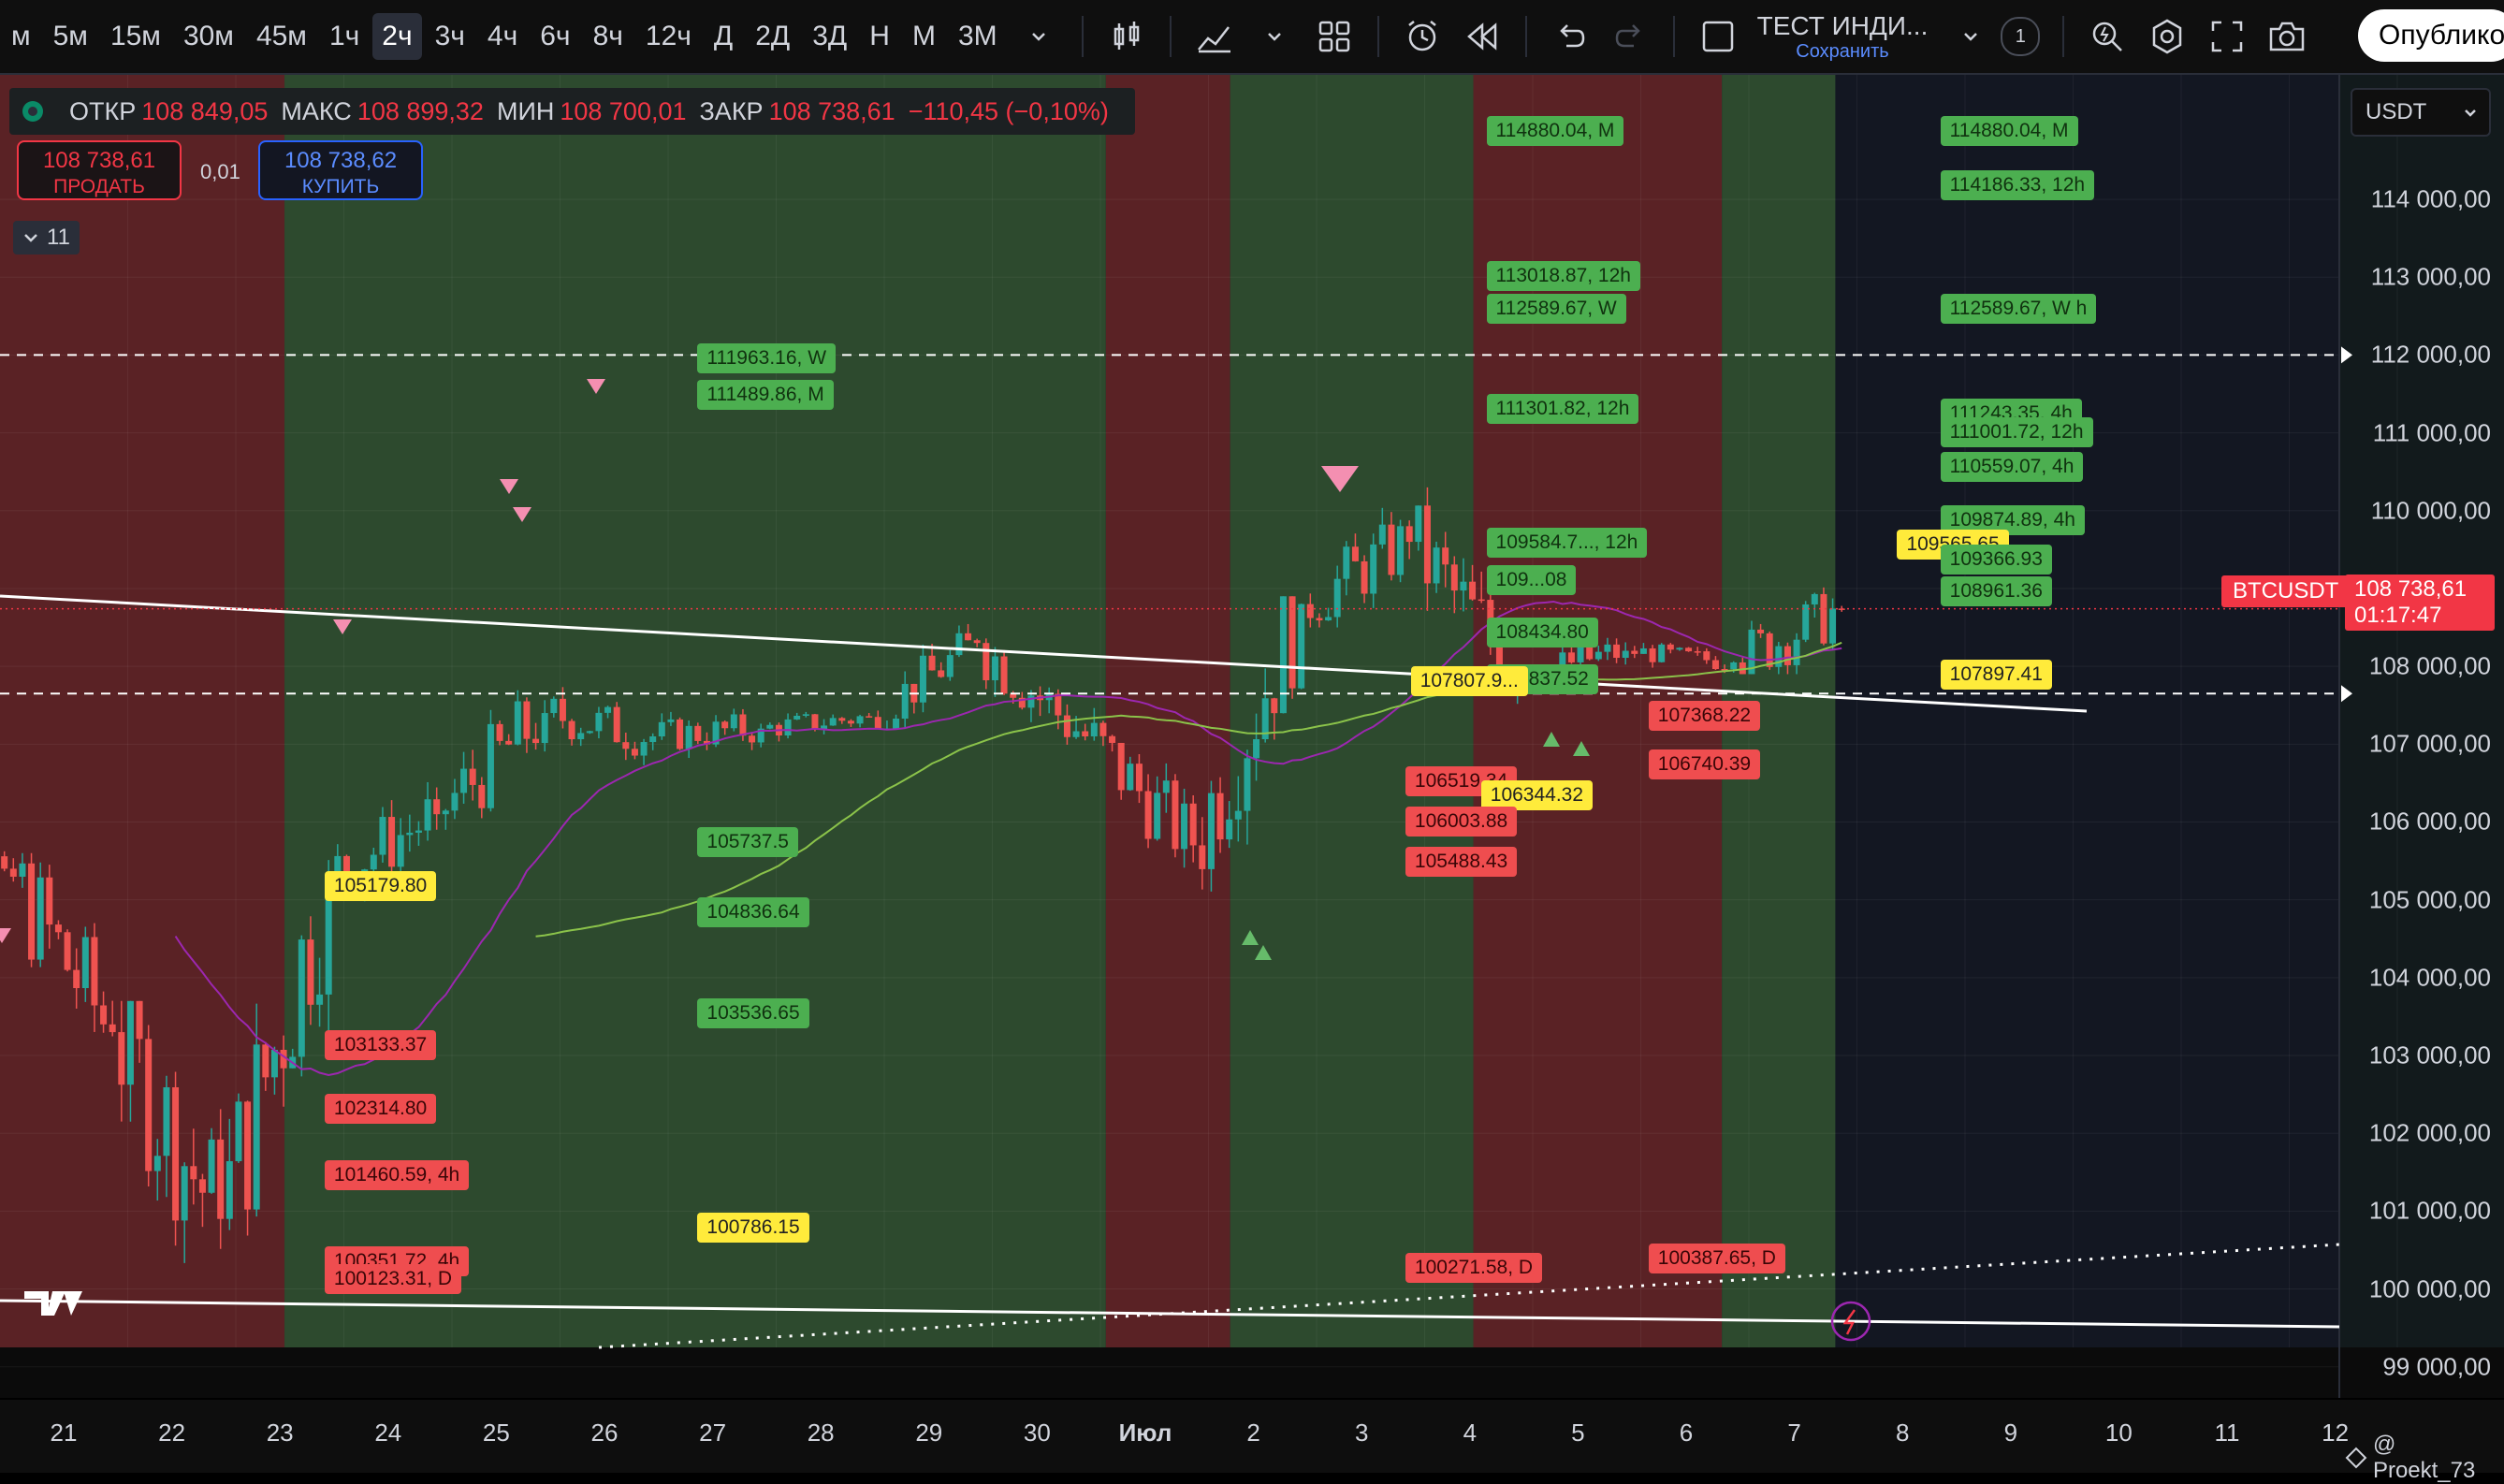 This screenshot has height=1484, width=2504. I want to click on save-layout-link: Сохранить, so click(1842, 51).